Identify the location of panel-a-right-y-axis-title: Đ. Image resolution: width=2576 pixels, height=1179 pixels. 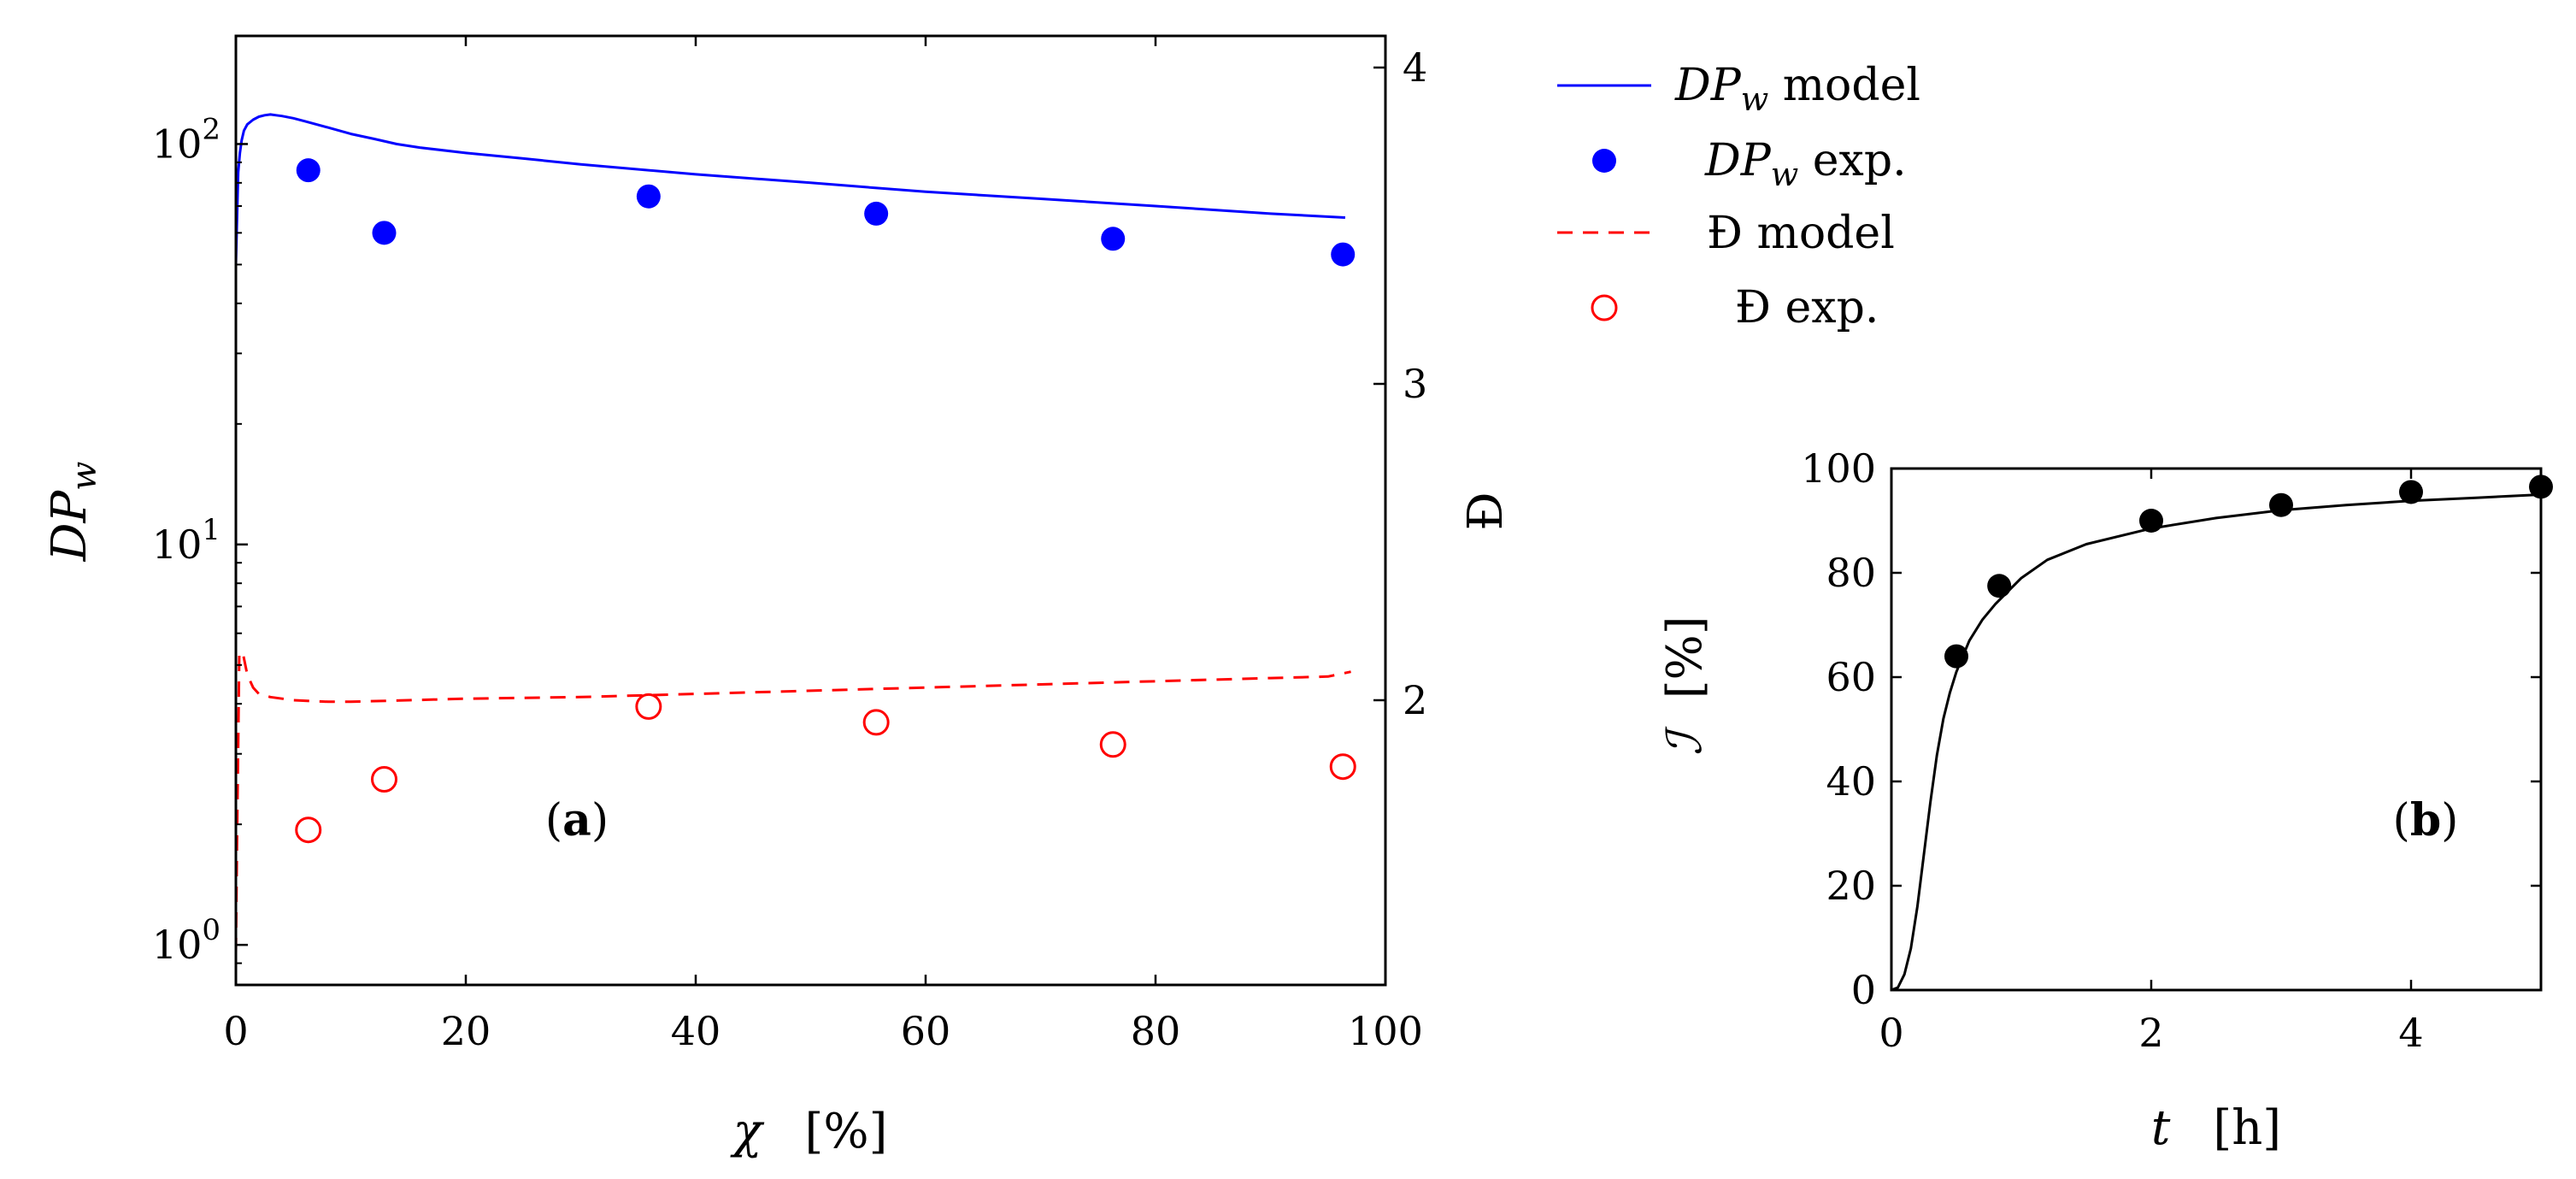
(1486, 511).